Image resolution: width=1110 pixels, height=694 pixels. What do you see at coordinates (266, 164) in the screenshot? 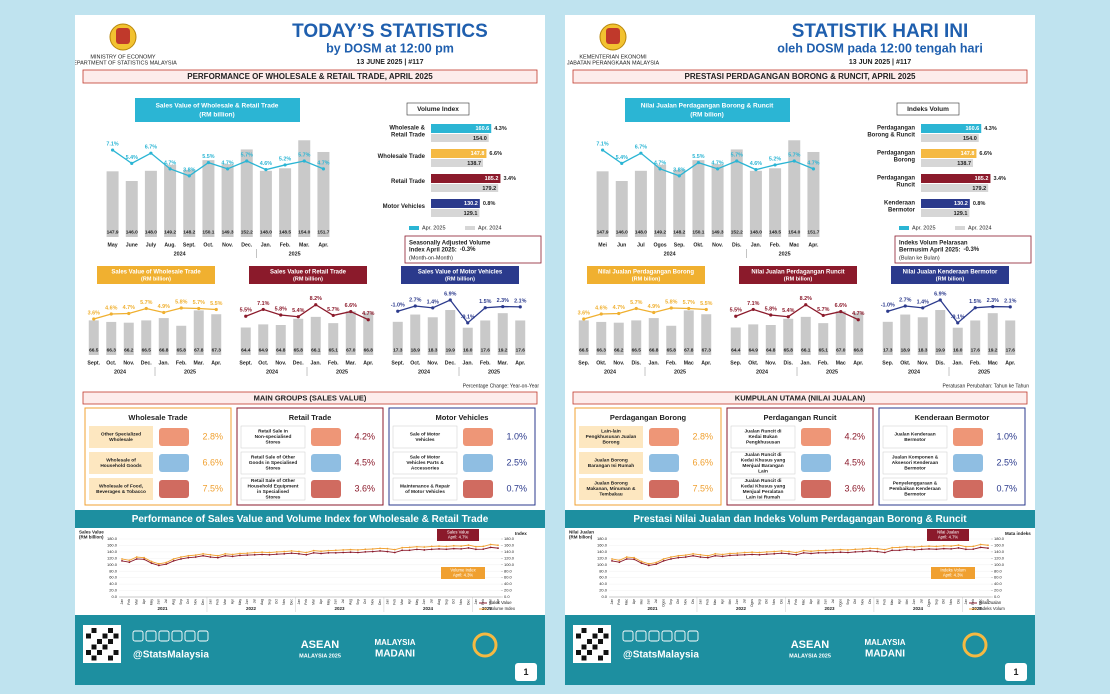
I see `growth-label: 4.6%` at bounding box center [266, 164].